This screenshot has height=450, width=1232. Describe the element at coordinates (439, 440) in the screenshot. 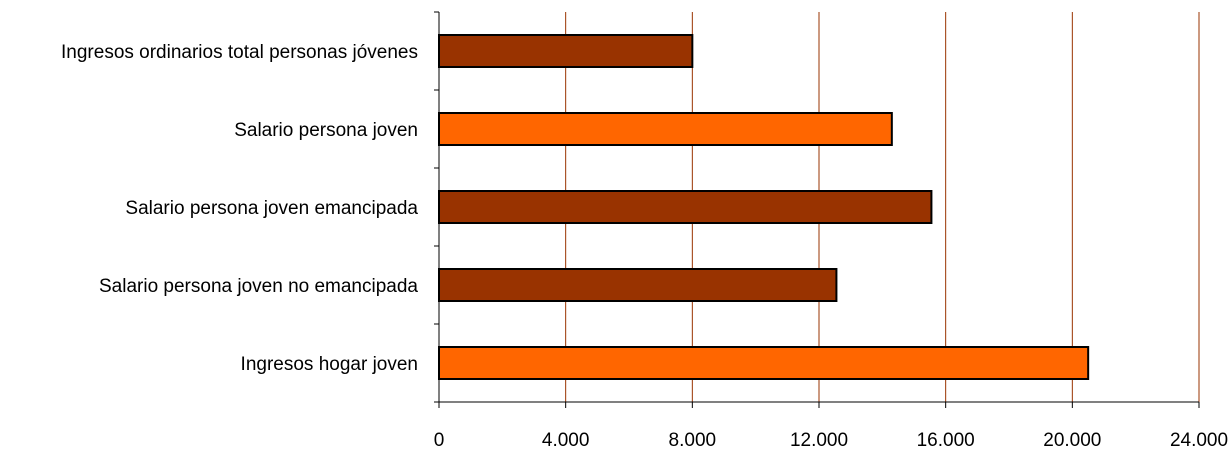

I see `x-tick-label: 0` at that location.